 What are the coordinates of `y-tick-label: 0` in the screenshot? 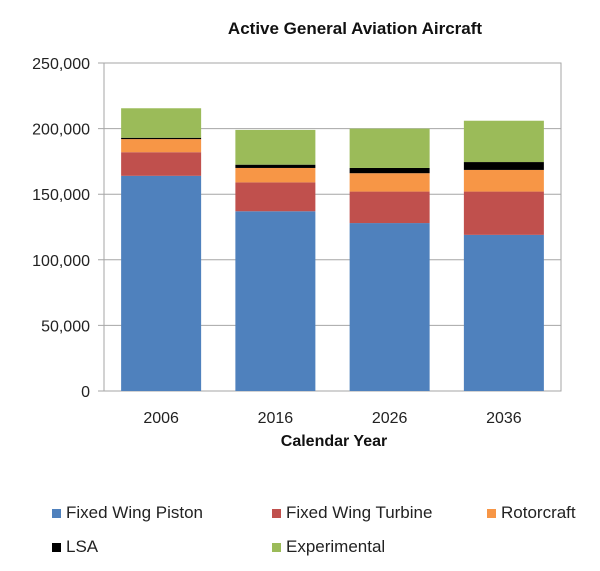 It's located at (85, 392).